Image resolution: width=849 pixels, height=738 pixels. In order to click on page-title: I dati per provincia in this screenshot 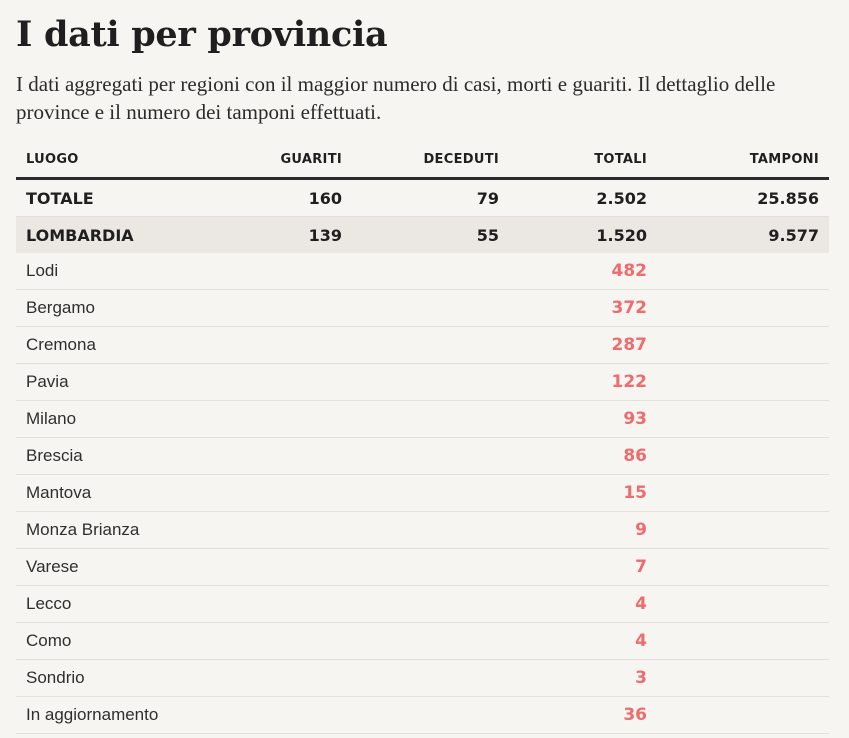, I will do `click(202, 34)`.